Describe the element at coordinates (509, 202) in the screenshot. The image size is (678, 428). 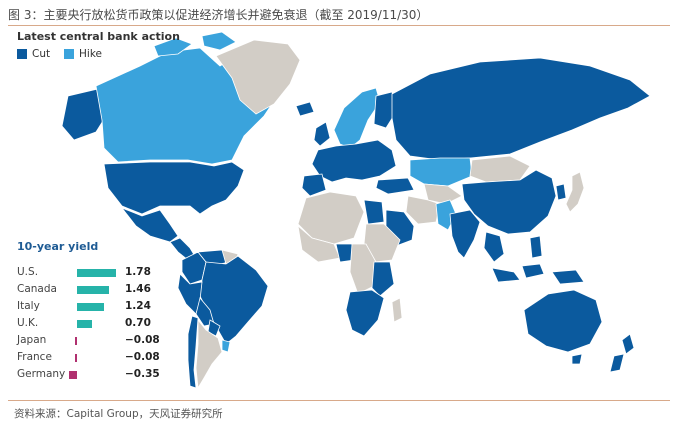
I see `region-china` at that location.